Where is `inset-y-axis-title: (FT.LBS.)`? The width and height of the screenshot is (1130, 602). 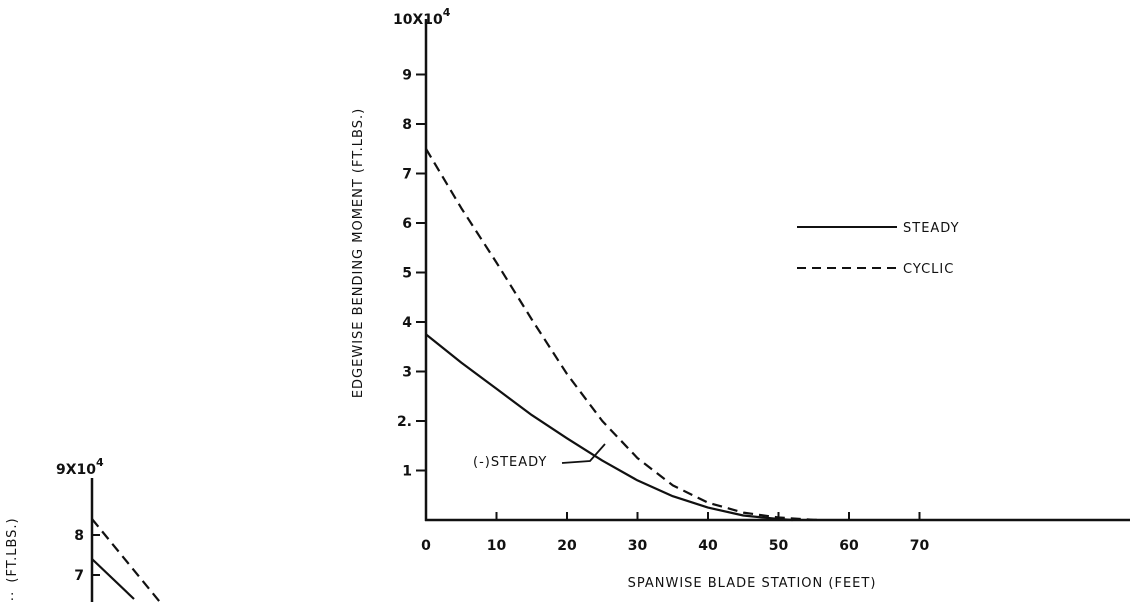 inset-y-axis-title: (FT.LBS.) is located at coordinates (12, 549).